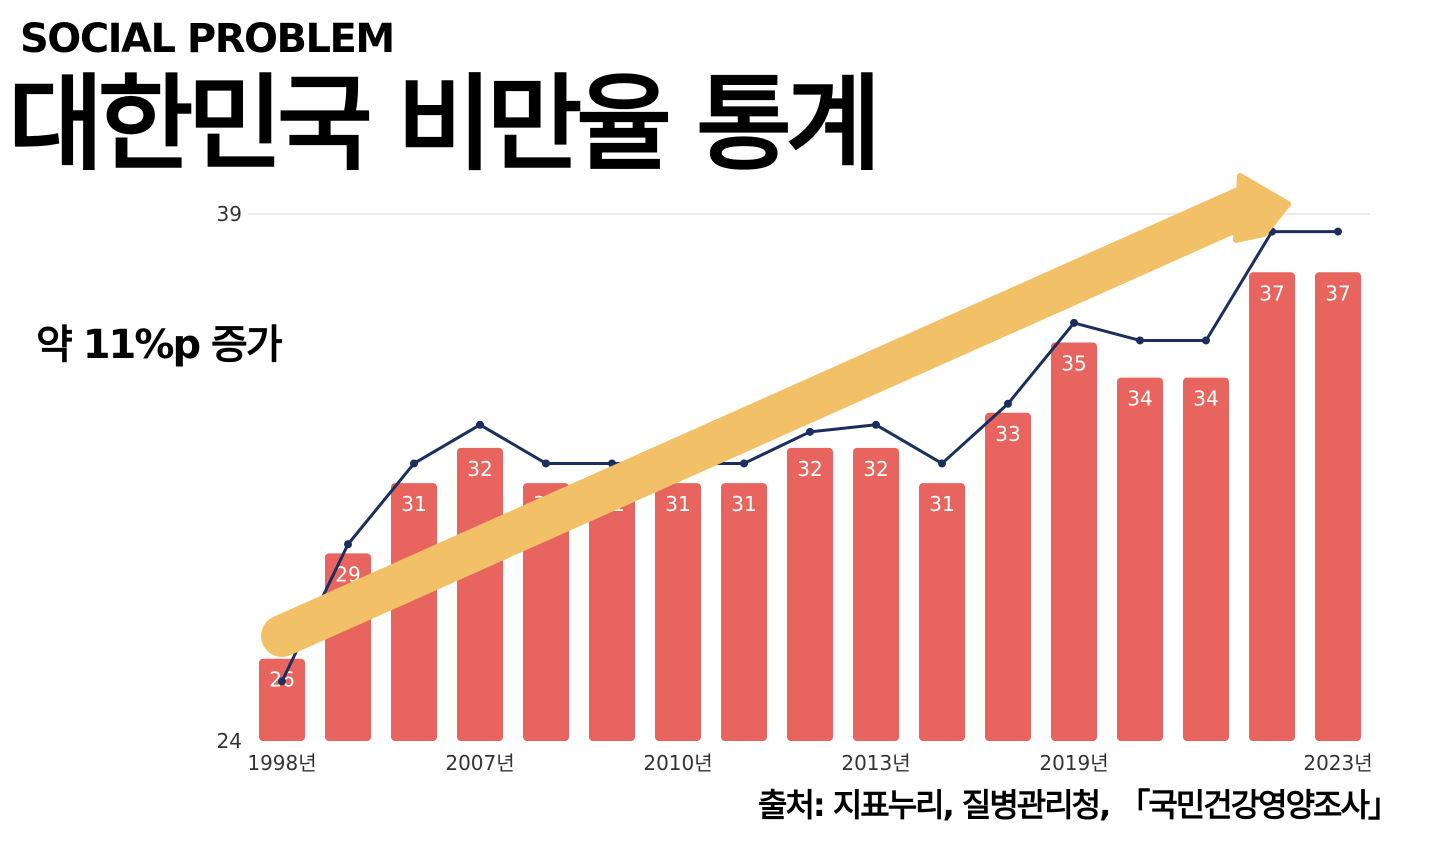  Describe the element at coordinates (1337, 763) in the screenshot. I see `x-tick-label: 2023년` at that location.